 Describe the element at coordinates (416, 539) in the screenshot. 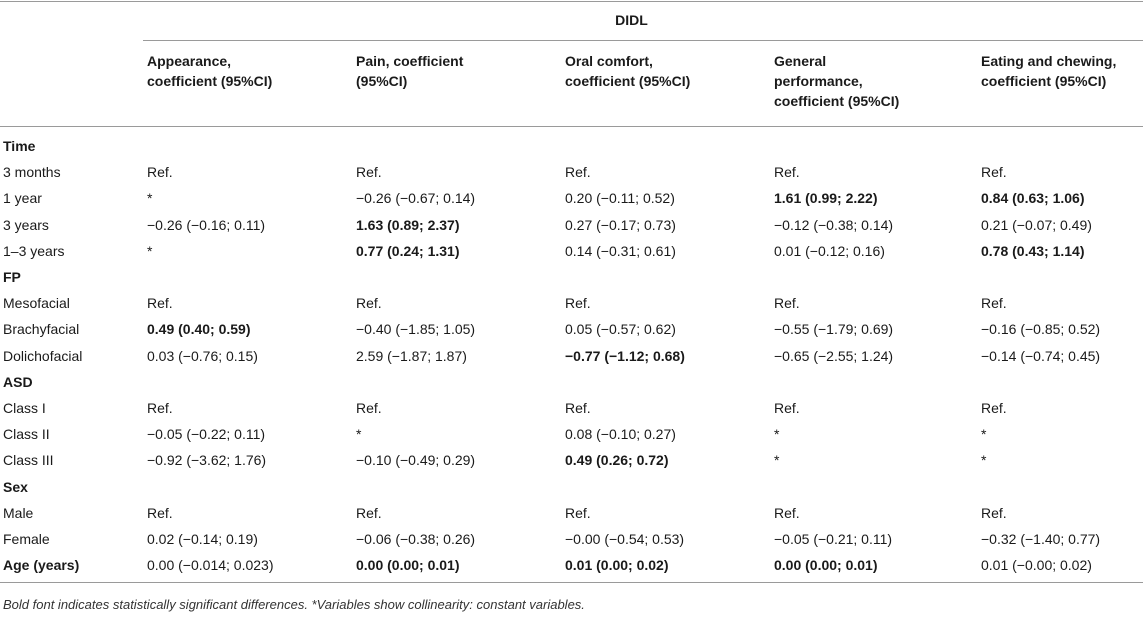

I see `table-cell: −0.06 (−0.38; 0.26)` at that location.